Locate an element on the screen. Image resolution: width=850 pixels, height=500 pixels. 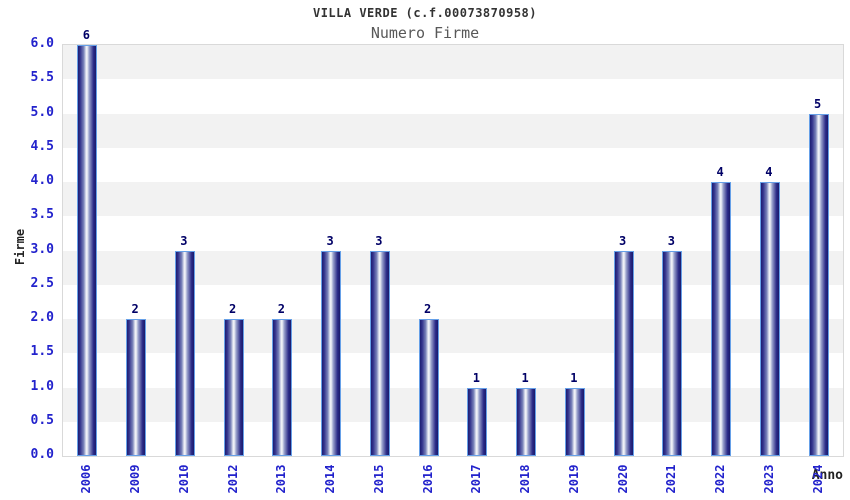
y-tick-label: 5.5 is located at coordinates (42, 78).